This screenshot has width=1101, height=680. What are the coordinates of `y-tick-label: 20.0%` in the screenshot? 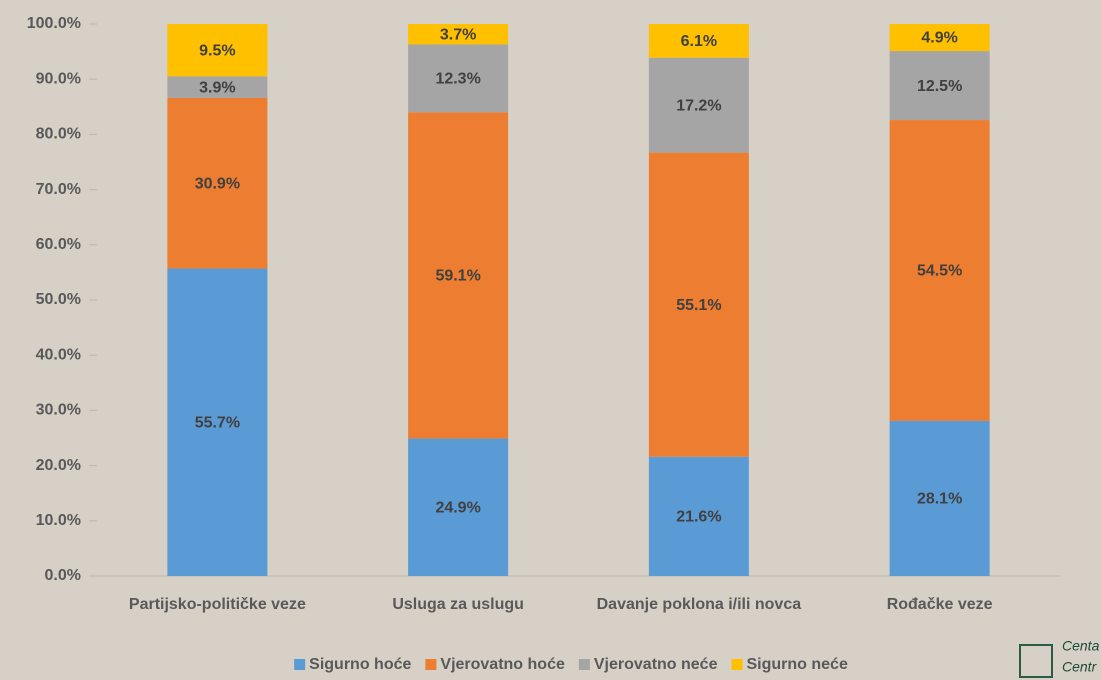 It's located at (58, 465).